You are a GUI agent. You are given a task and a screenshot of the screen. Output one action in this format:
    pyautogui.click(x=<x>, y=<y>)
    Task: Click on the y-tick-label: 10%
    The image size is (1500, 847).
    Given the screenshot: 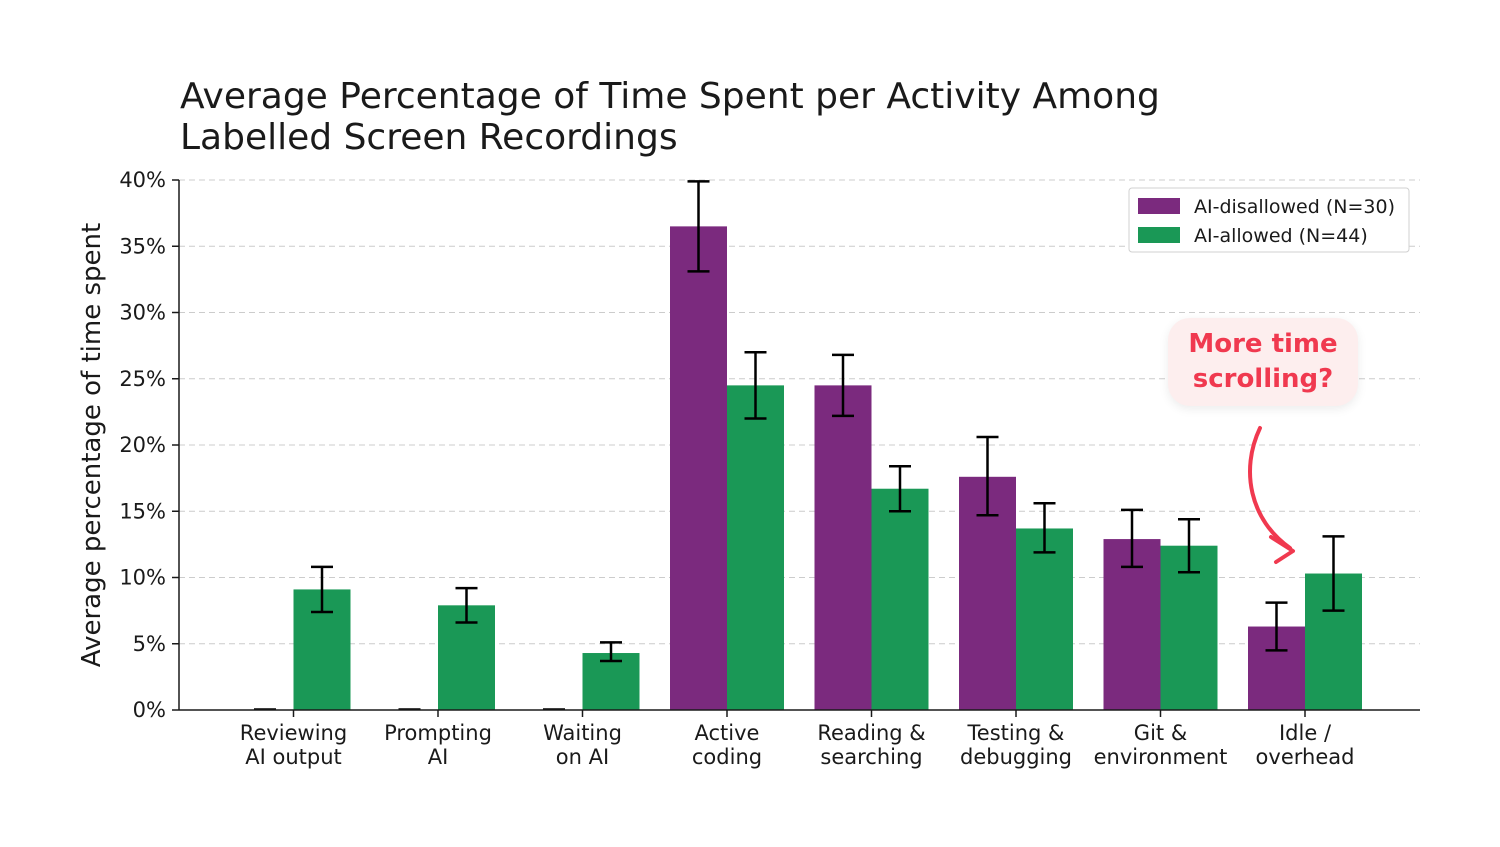 What is the action you would take?
    pyautogui.click(x=142, y=578)
    